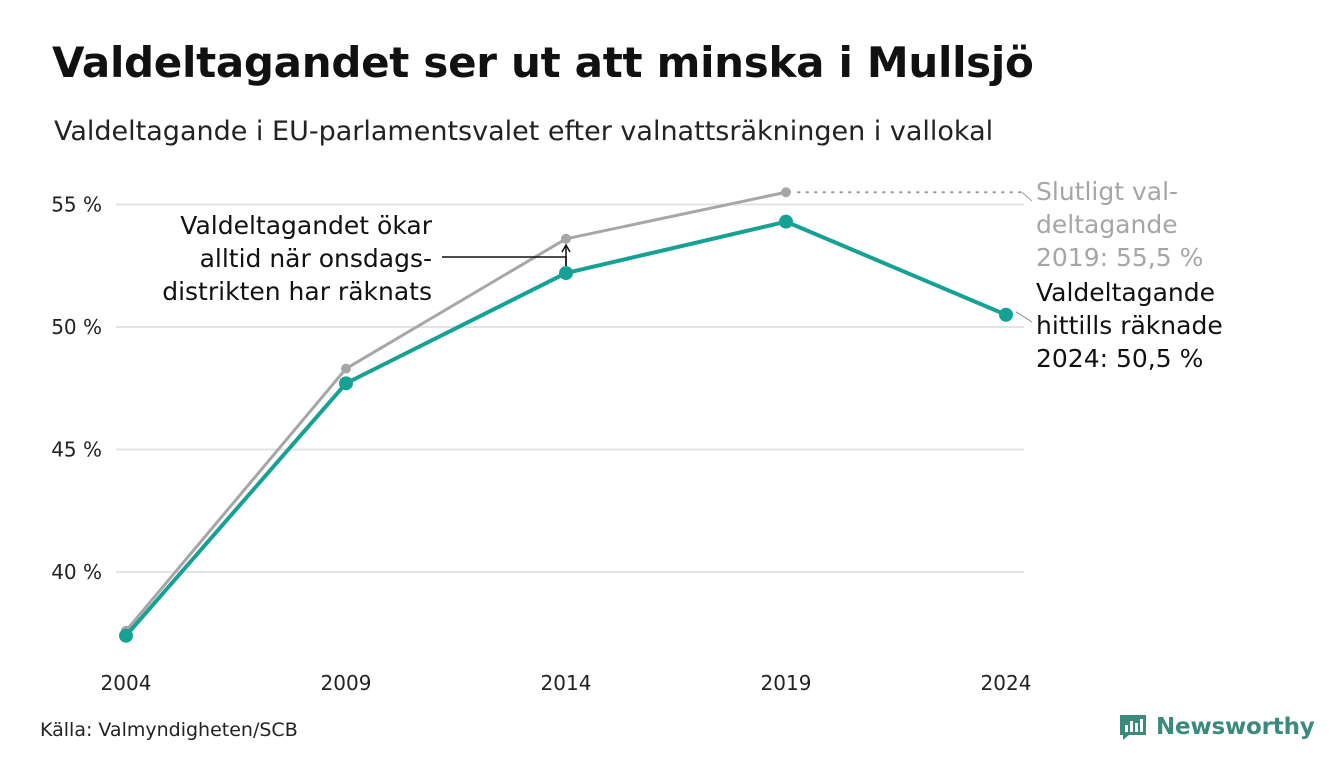 The image size is (1340, 780). What do you see at coordinates (1133, 727) in the screenshot?
I see `bar-chart-icon` at bounding box center [1133, 727].